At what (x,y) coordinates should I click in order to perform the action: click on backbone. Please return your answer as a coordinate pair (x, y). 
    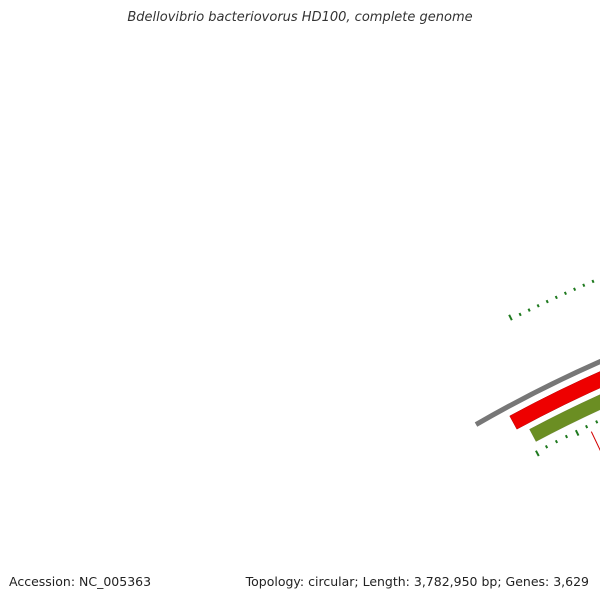
    Looking at the image, I should click on (537, 392).